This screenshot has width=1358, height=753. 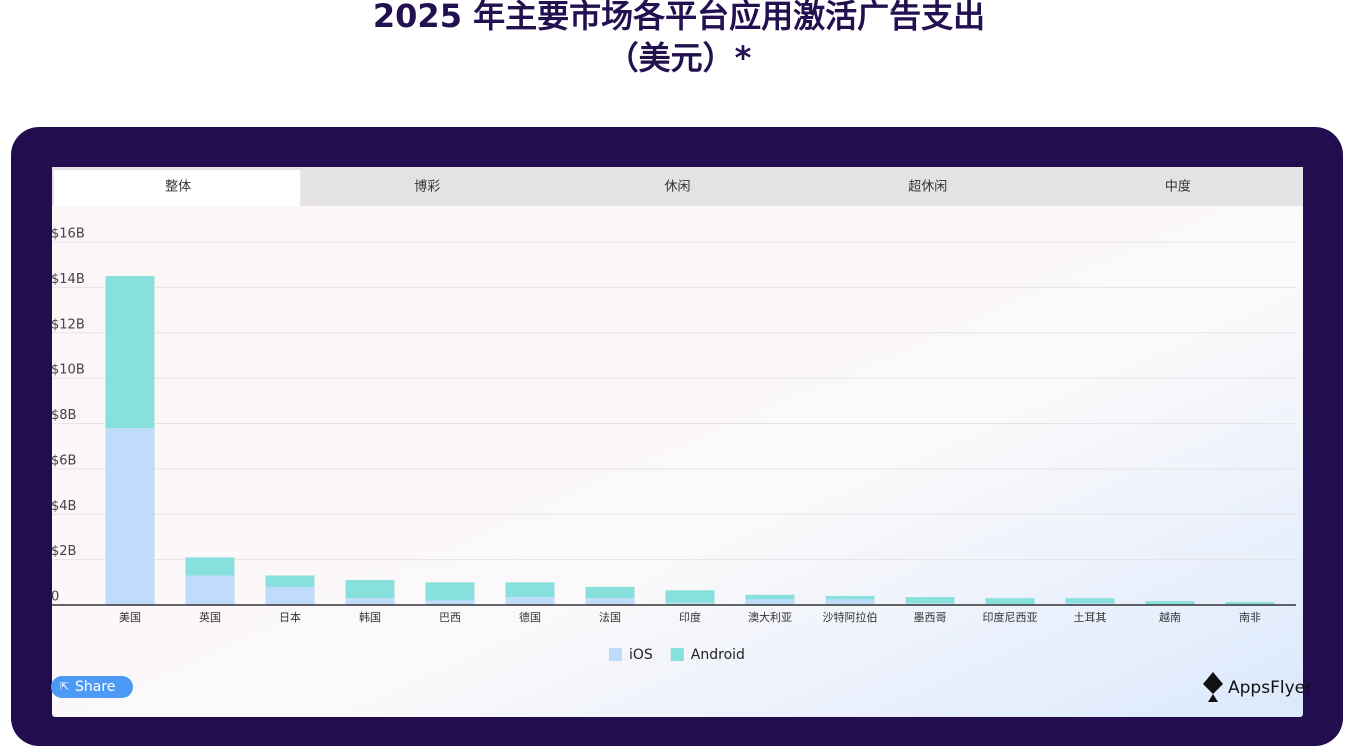 I want to click on x-tick-label: 印度, so click(x=690, y=617).